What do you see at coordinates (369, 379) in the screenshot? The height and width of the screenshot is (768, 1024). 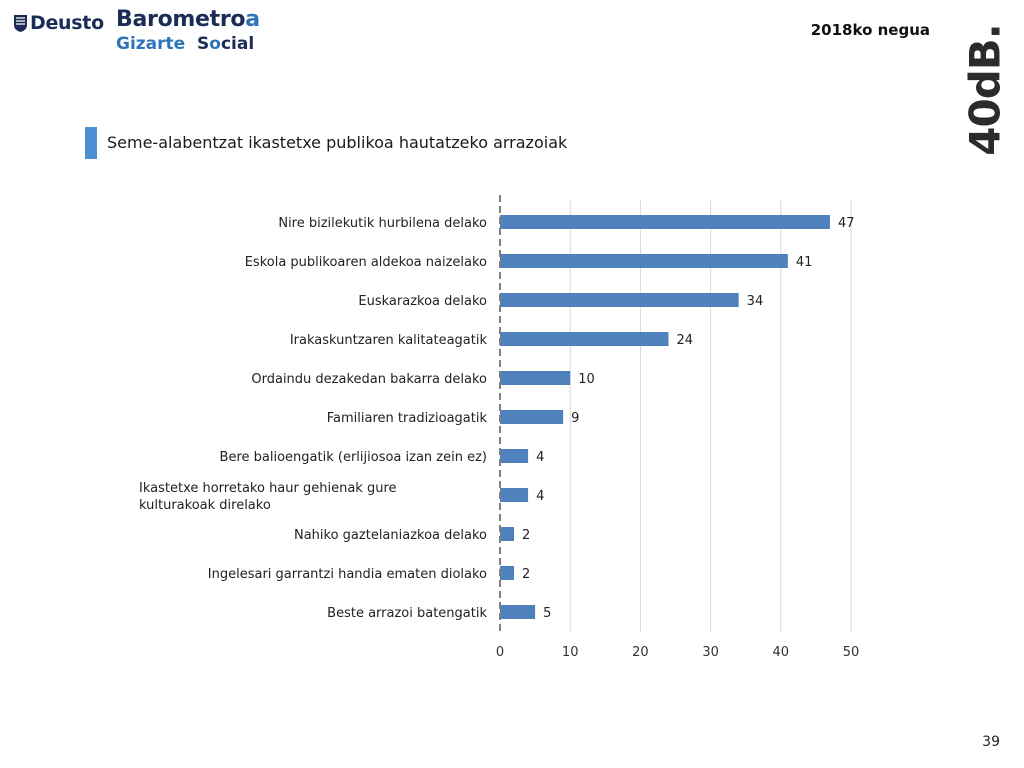 I see `category-label-4: Ordaindu dezakedan bakarra delako` at bounding box center [369, 379].